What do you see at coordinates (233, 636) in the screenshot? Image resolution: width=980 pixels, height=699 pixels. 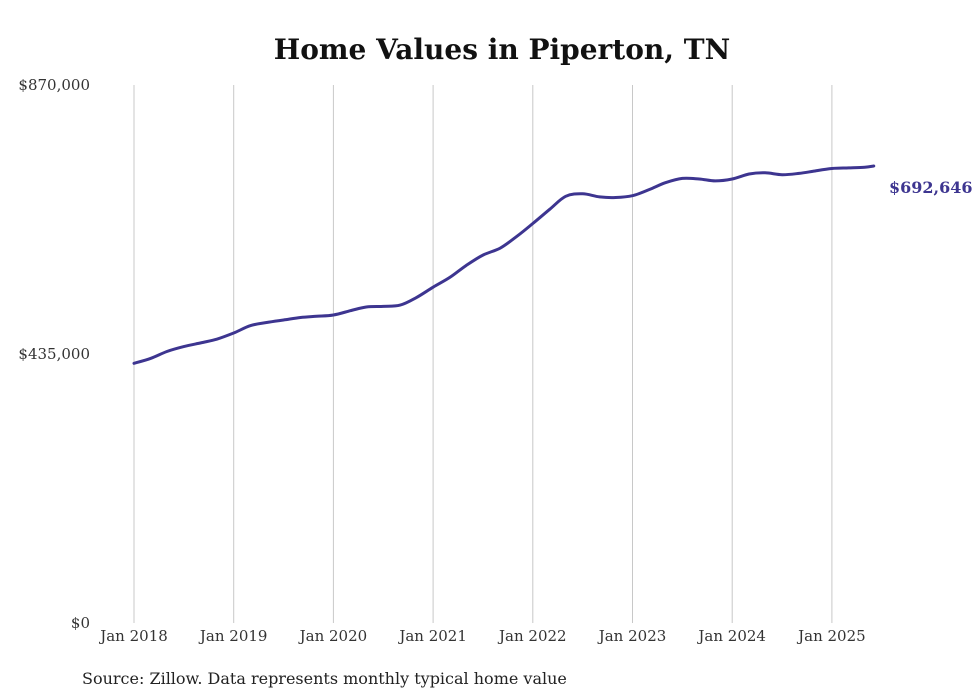 I see `x-tick-label: Jan 2019` at bounding box center [233, 636].